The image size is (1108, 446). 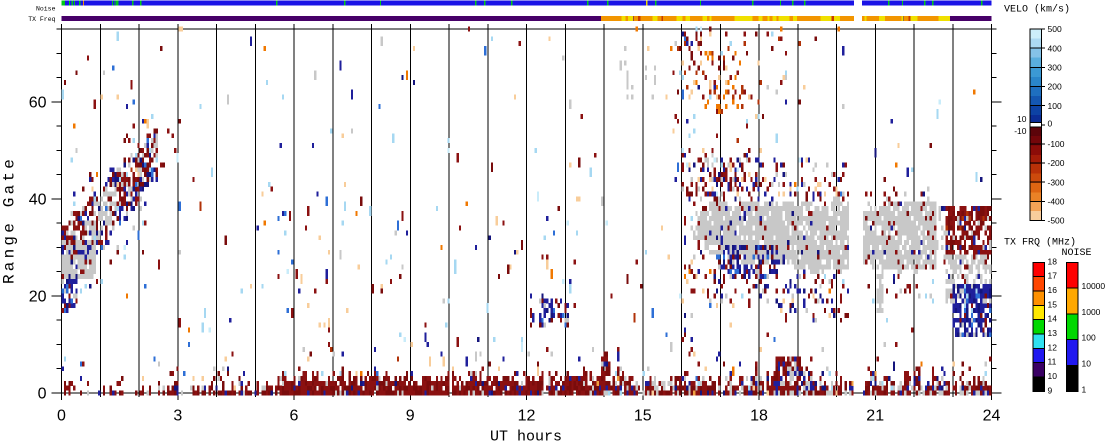 I want to click on svg-text: 300, so click(x=1055, y=68).